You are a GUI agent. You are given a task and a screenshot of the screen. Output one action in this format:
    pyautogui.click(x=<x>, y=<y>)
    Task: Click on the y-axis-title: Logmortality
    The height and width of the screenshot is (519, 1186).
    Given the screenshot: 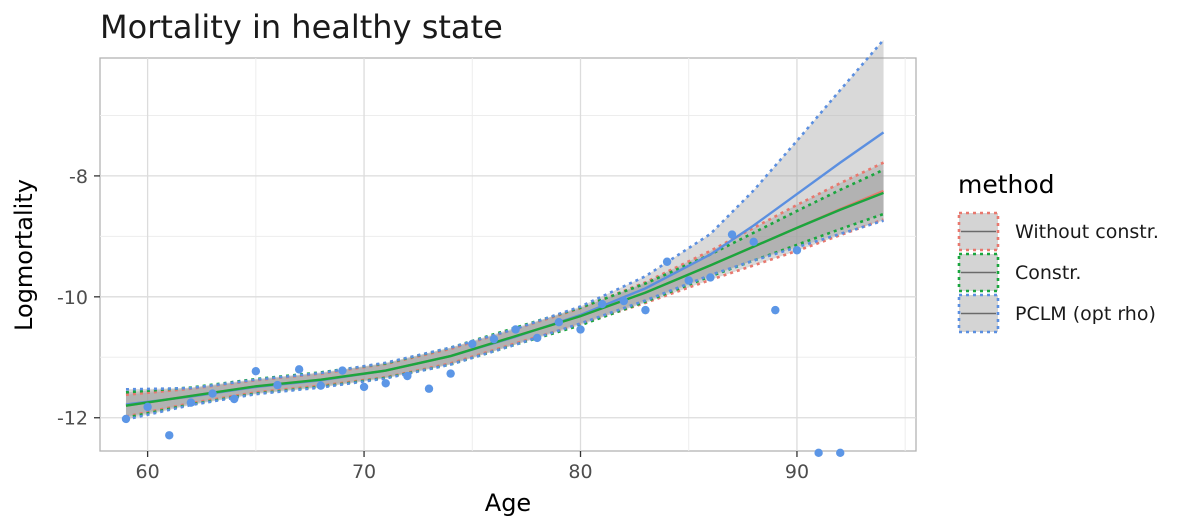 What is the action you would take?
    pyautogui.click(x=24, y=255)
    